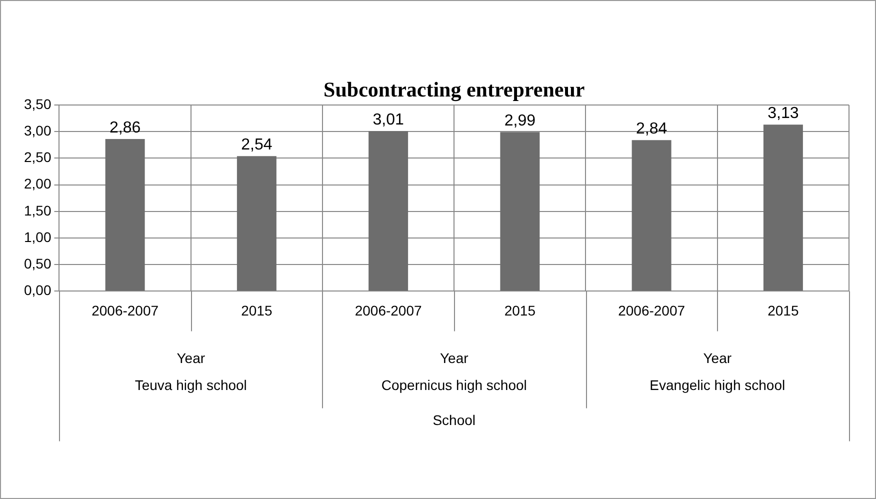 Image resolution: width=876 pixels, height=499 pixels. What do you see at coordinates (454, 89) in the screenshot?
I see `chart-title: Subcontracting entrepreneur` at bounding box center [454, 89].